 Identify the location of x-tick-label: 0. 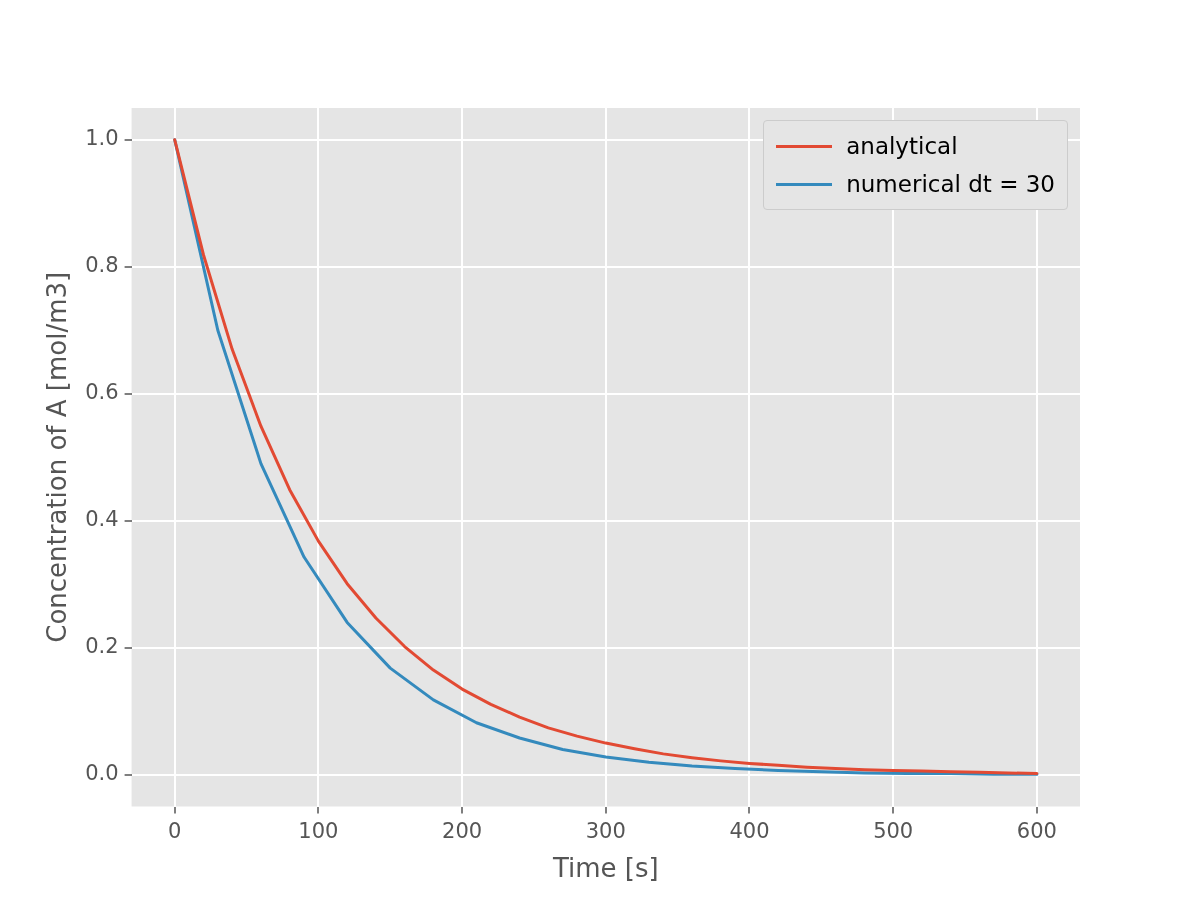
(175, 830).